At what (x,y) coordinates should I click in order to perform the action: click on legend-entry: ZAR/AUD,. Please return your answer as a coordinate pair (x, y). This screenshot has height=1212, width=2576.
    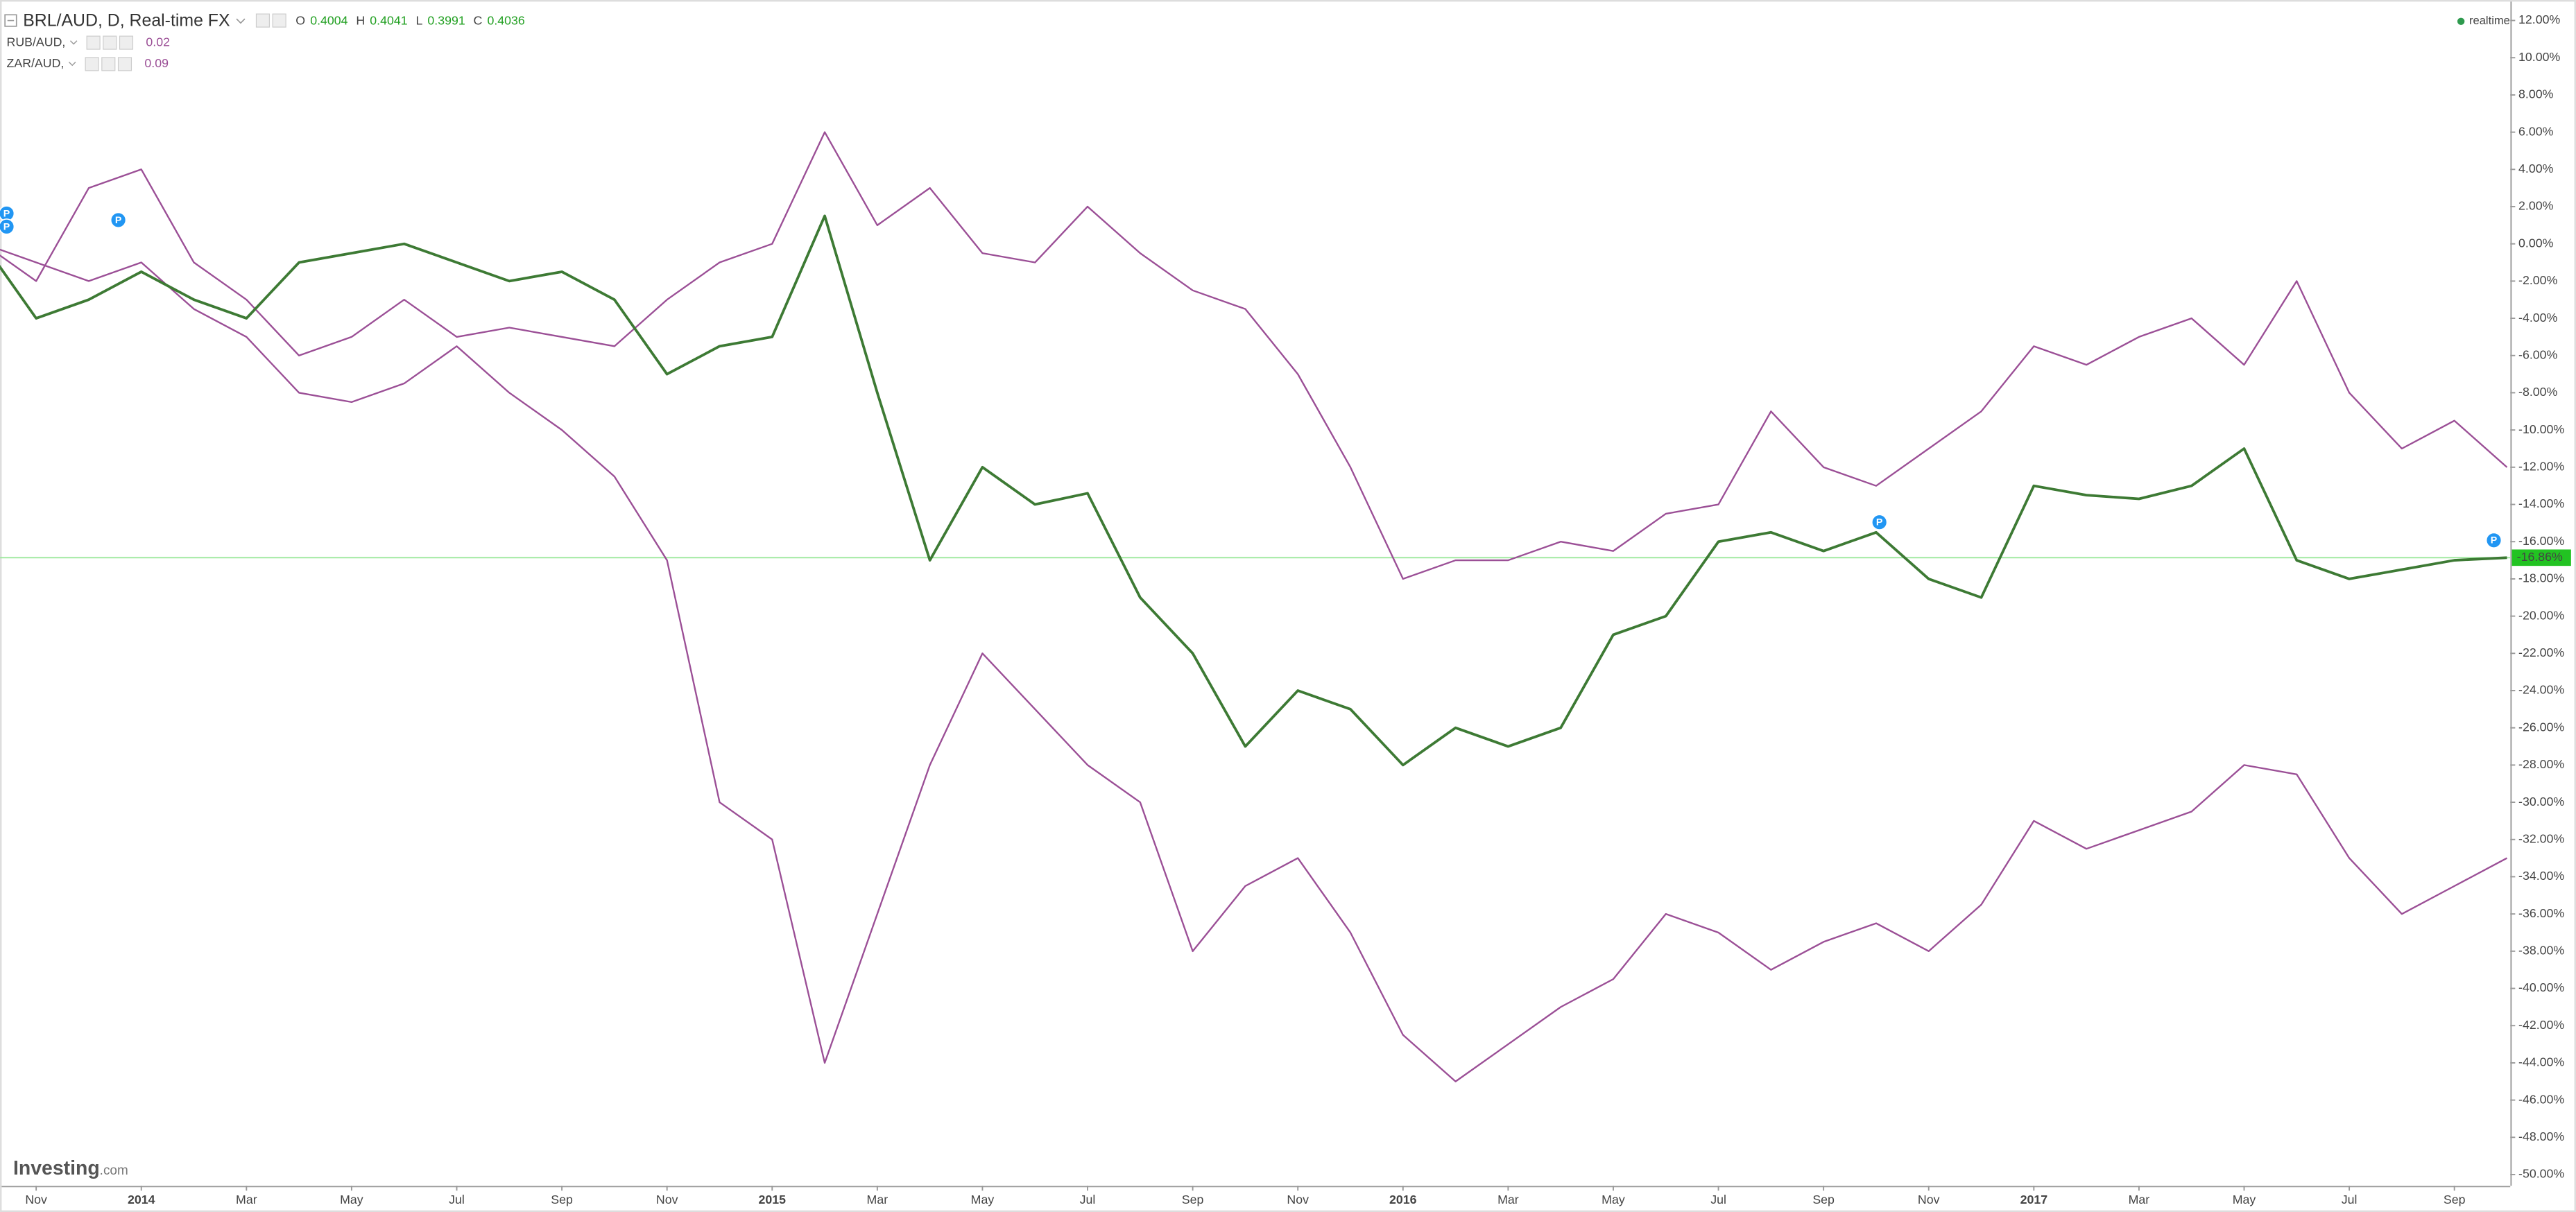
    Looking at the image, I should click on (36, 63).